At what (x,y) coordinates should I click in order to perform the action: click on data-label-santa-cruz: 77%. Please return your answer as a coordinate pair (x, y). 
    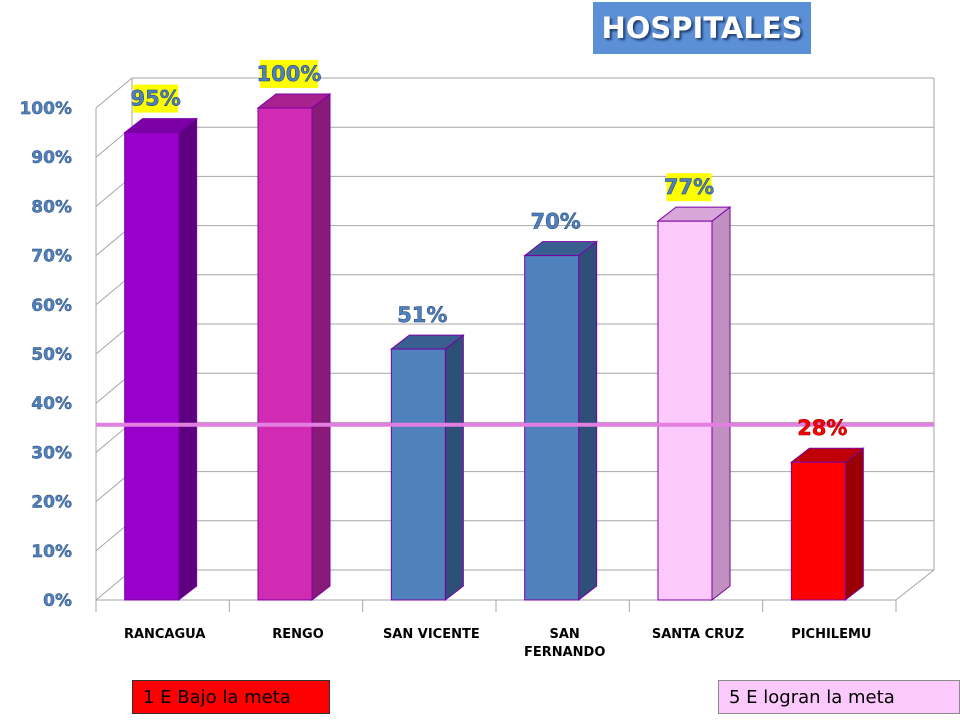
    Looking at the image, I should click on (689, 187).